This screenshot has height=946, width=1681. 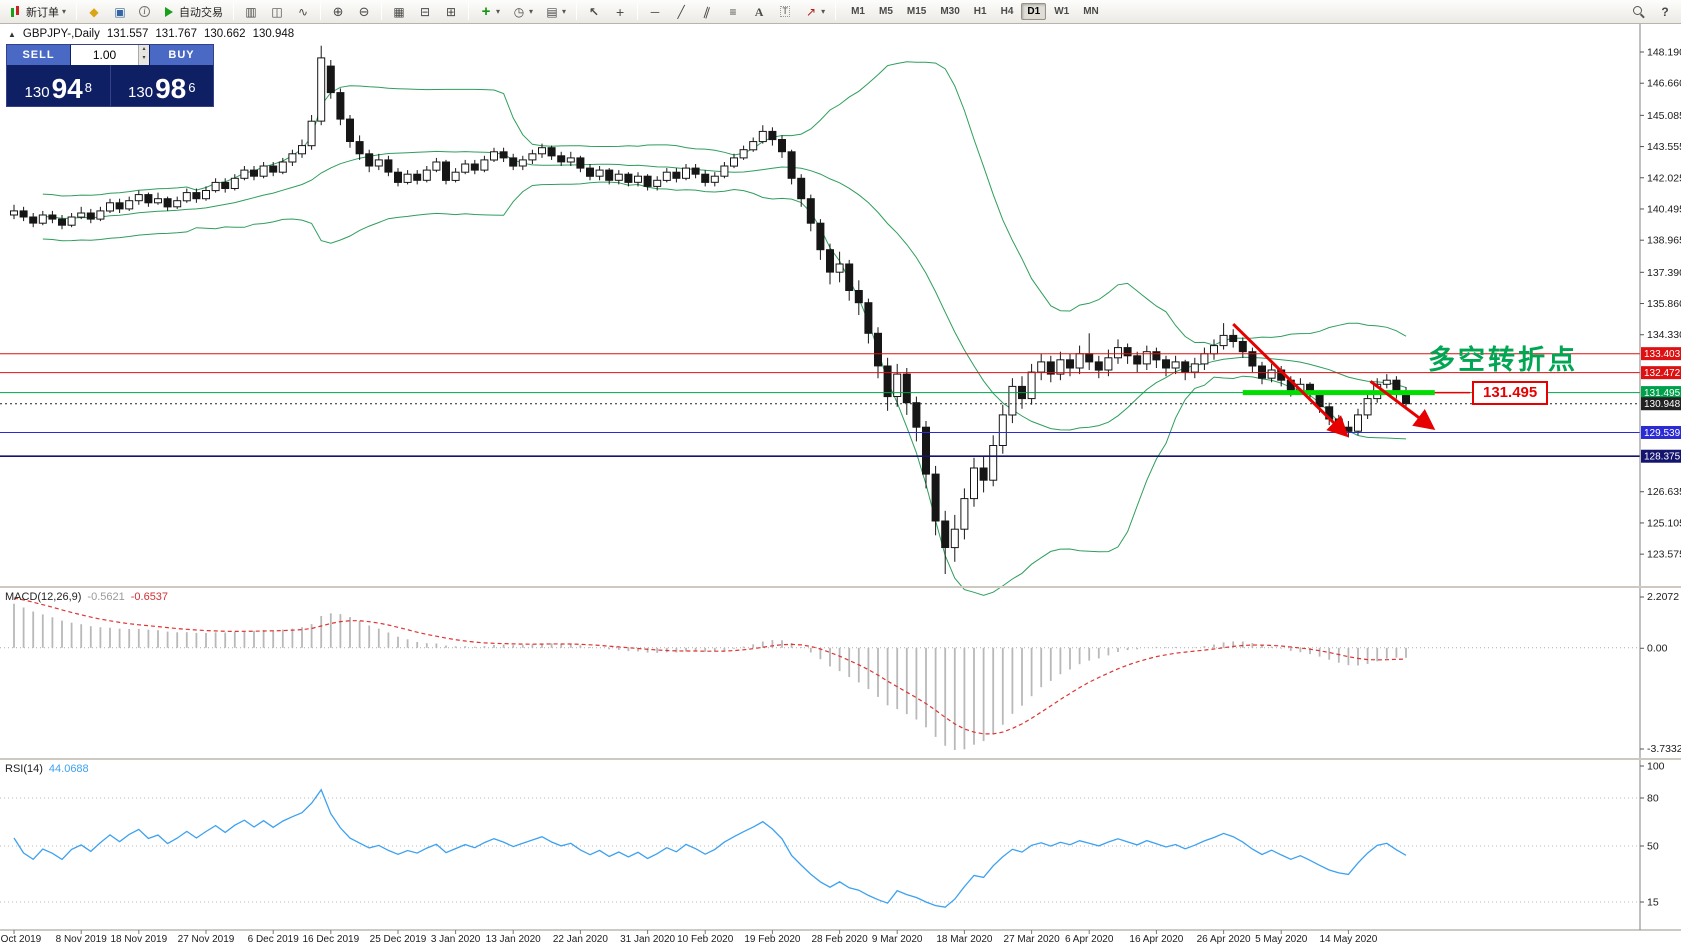 What do you see at coordinates (171, 89) in the screenshot?
I see `buy-price-pips: 98` at bounding box center [171, 89].